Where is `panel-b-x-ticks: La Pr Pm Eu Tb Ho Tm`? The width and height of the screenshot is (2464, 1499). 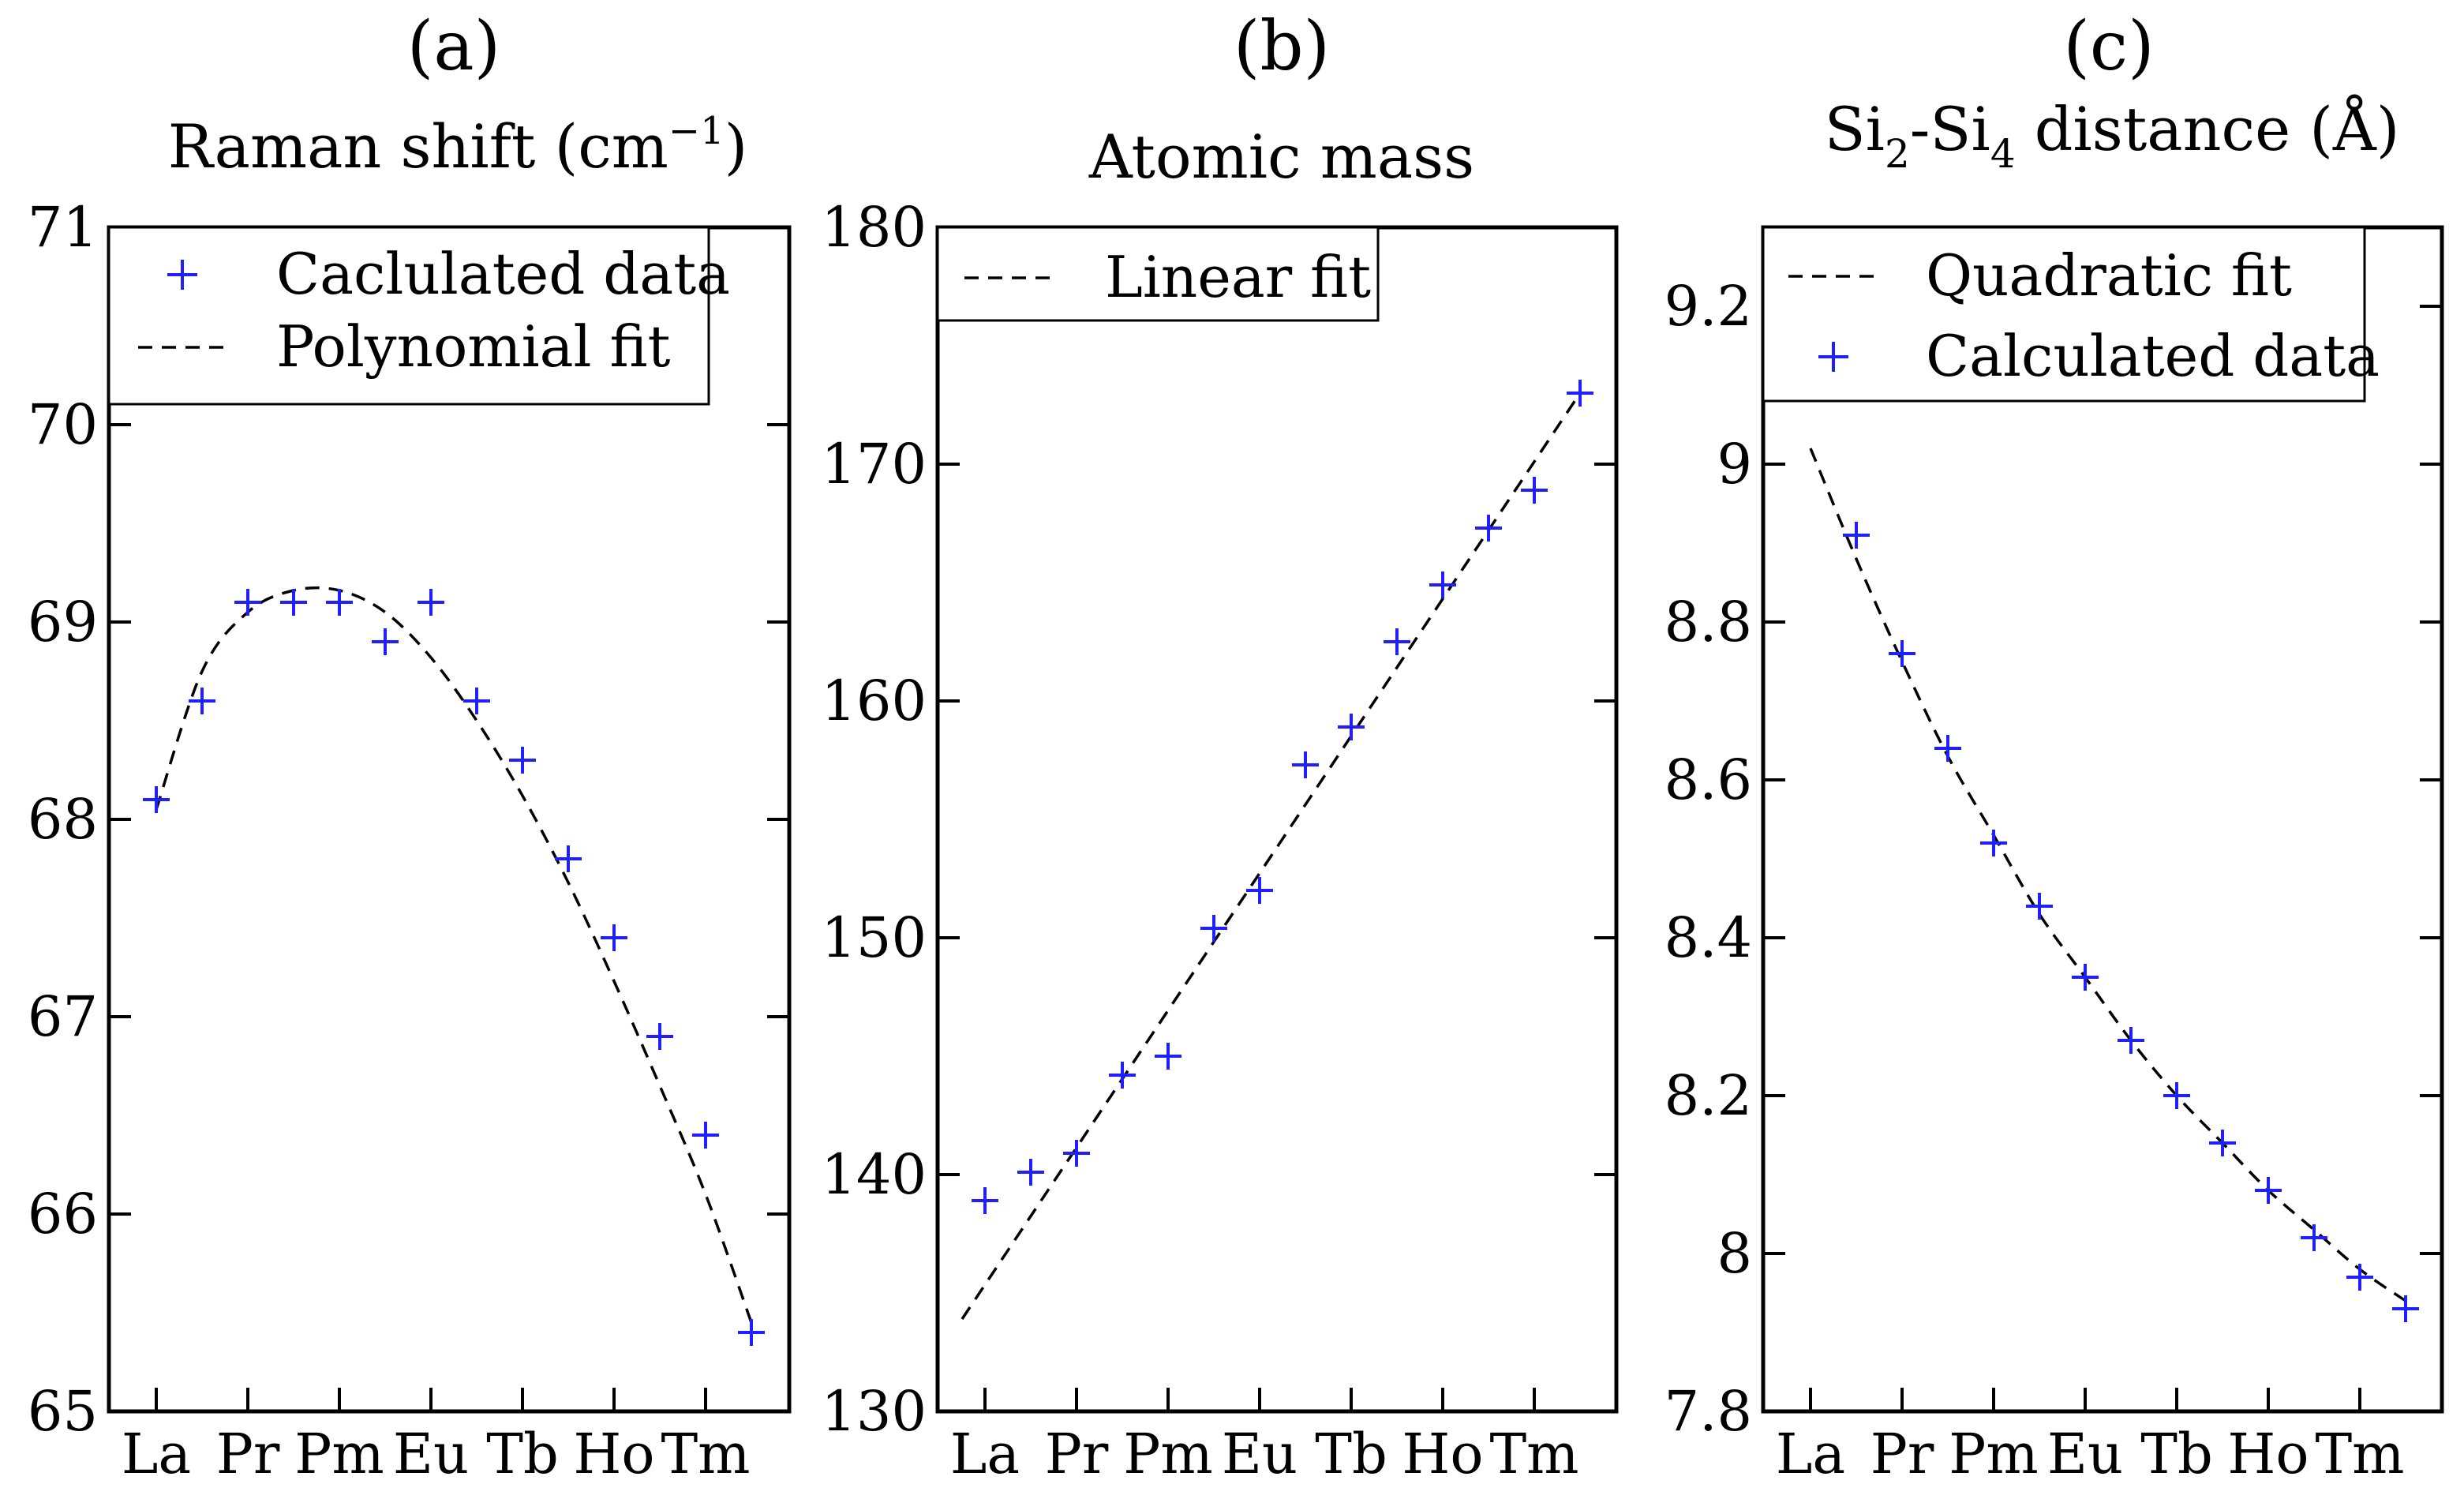 panel-b-x-ticks: La Pr Pm Eu Tb Ho Tm is located at coordinates (1264, 1437).